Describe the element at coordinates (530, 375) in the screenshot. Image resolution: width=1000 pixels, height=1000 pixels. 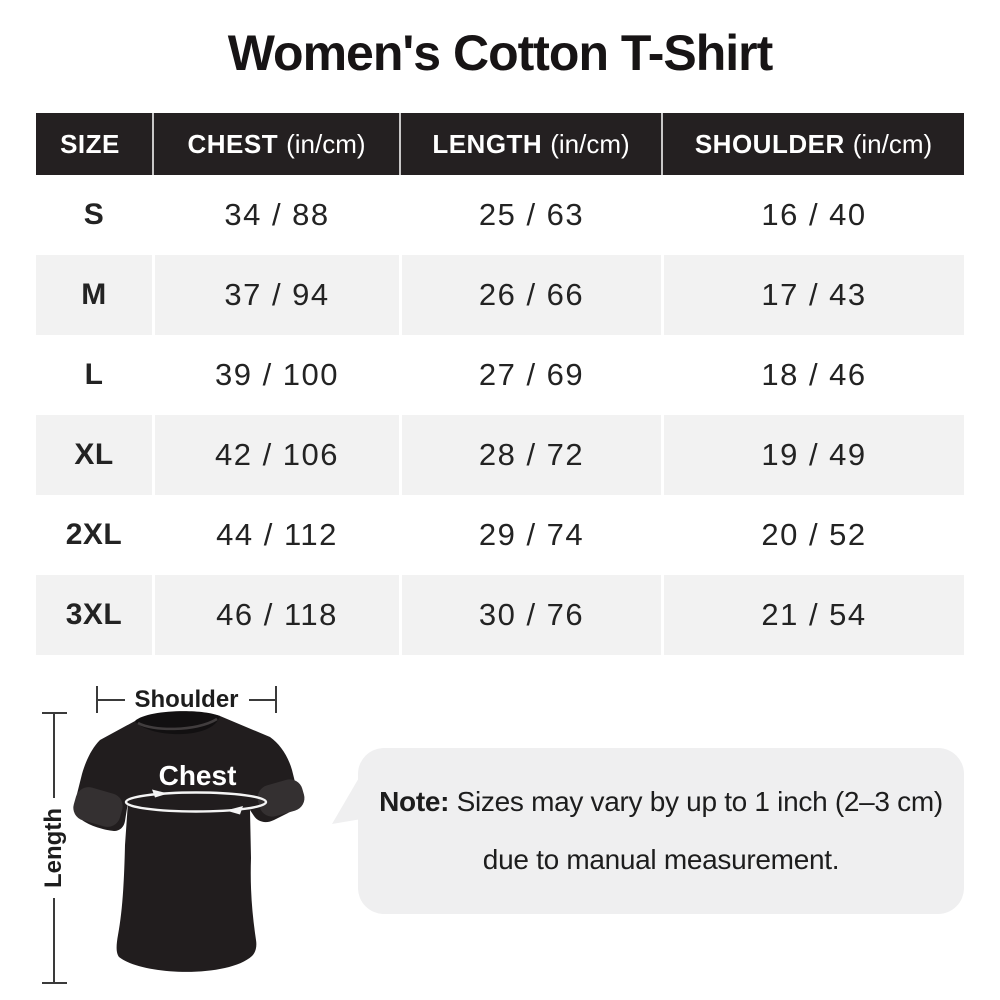
I see `length-cell: 27 / 69` at that location.